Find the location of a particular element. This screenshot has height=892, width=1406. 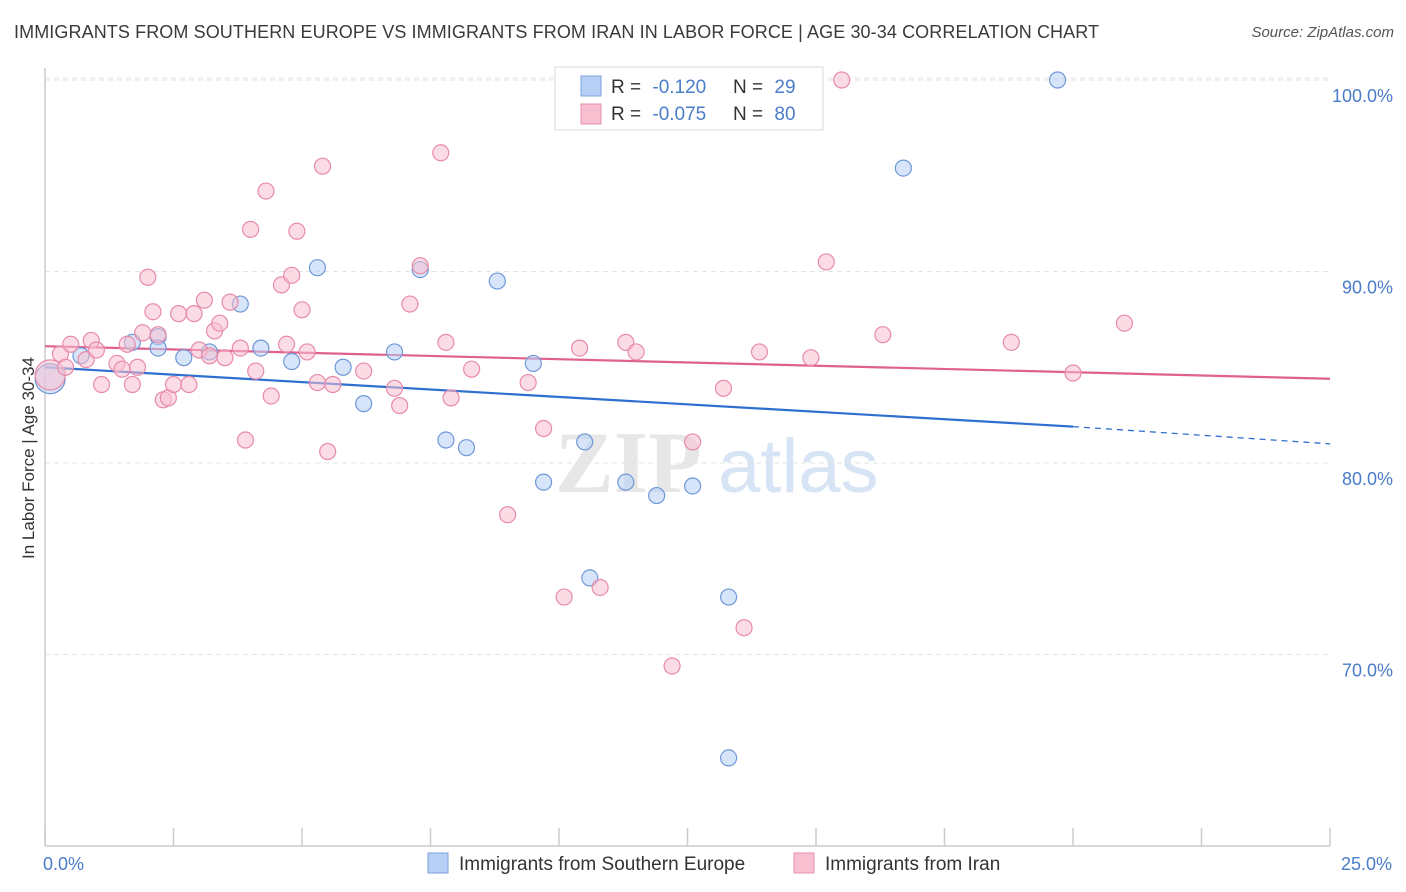

legend-r-label-1: R = is located at coordinates (628, 87).